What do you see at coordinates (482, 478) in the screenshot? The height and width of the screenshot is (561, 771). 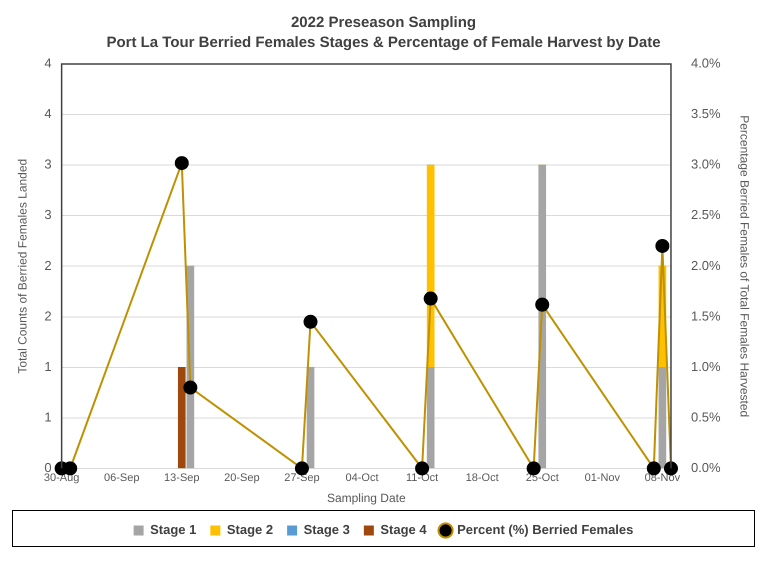 I see `x-tick-label: 18-Oct` at bounding box center [482, 478].